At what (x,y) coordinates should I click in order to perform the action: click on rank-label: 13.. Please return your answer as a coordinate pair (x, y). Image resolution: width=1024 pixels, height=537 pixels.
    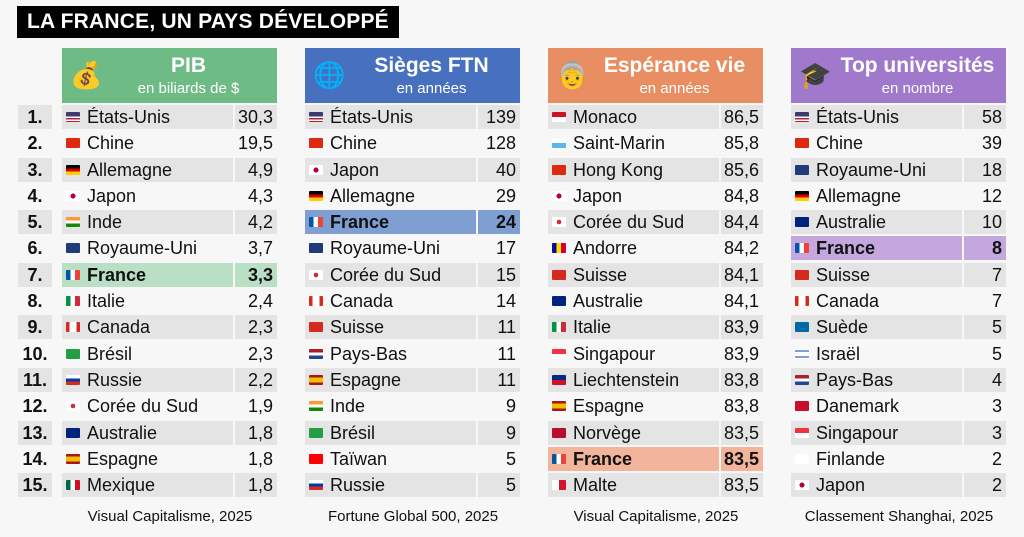
    Looking at the image, I should click on (35, 432).